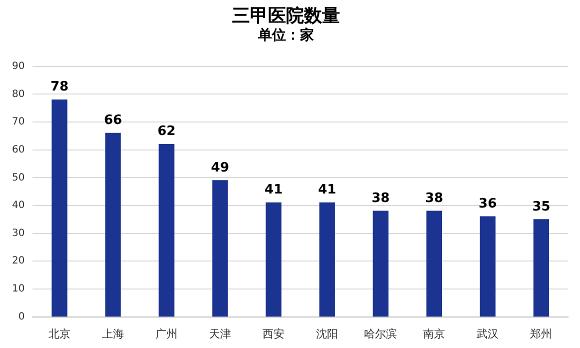  I want to click on y-tick-label: 50, so click(18, 178).